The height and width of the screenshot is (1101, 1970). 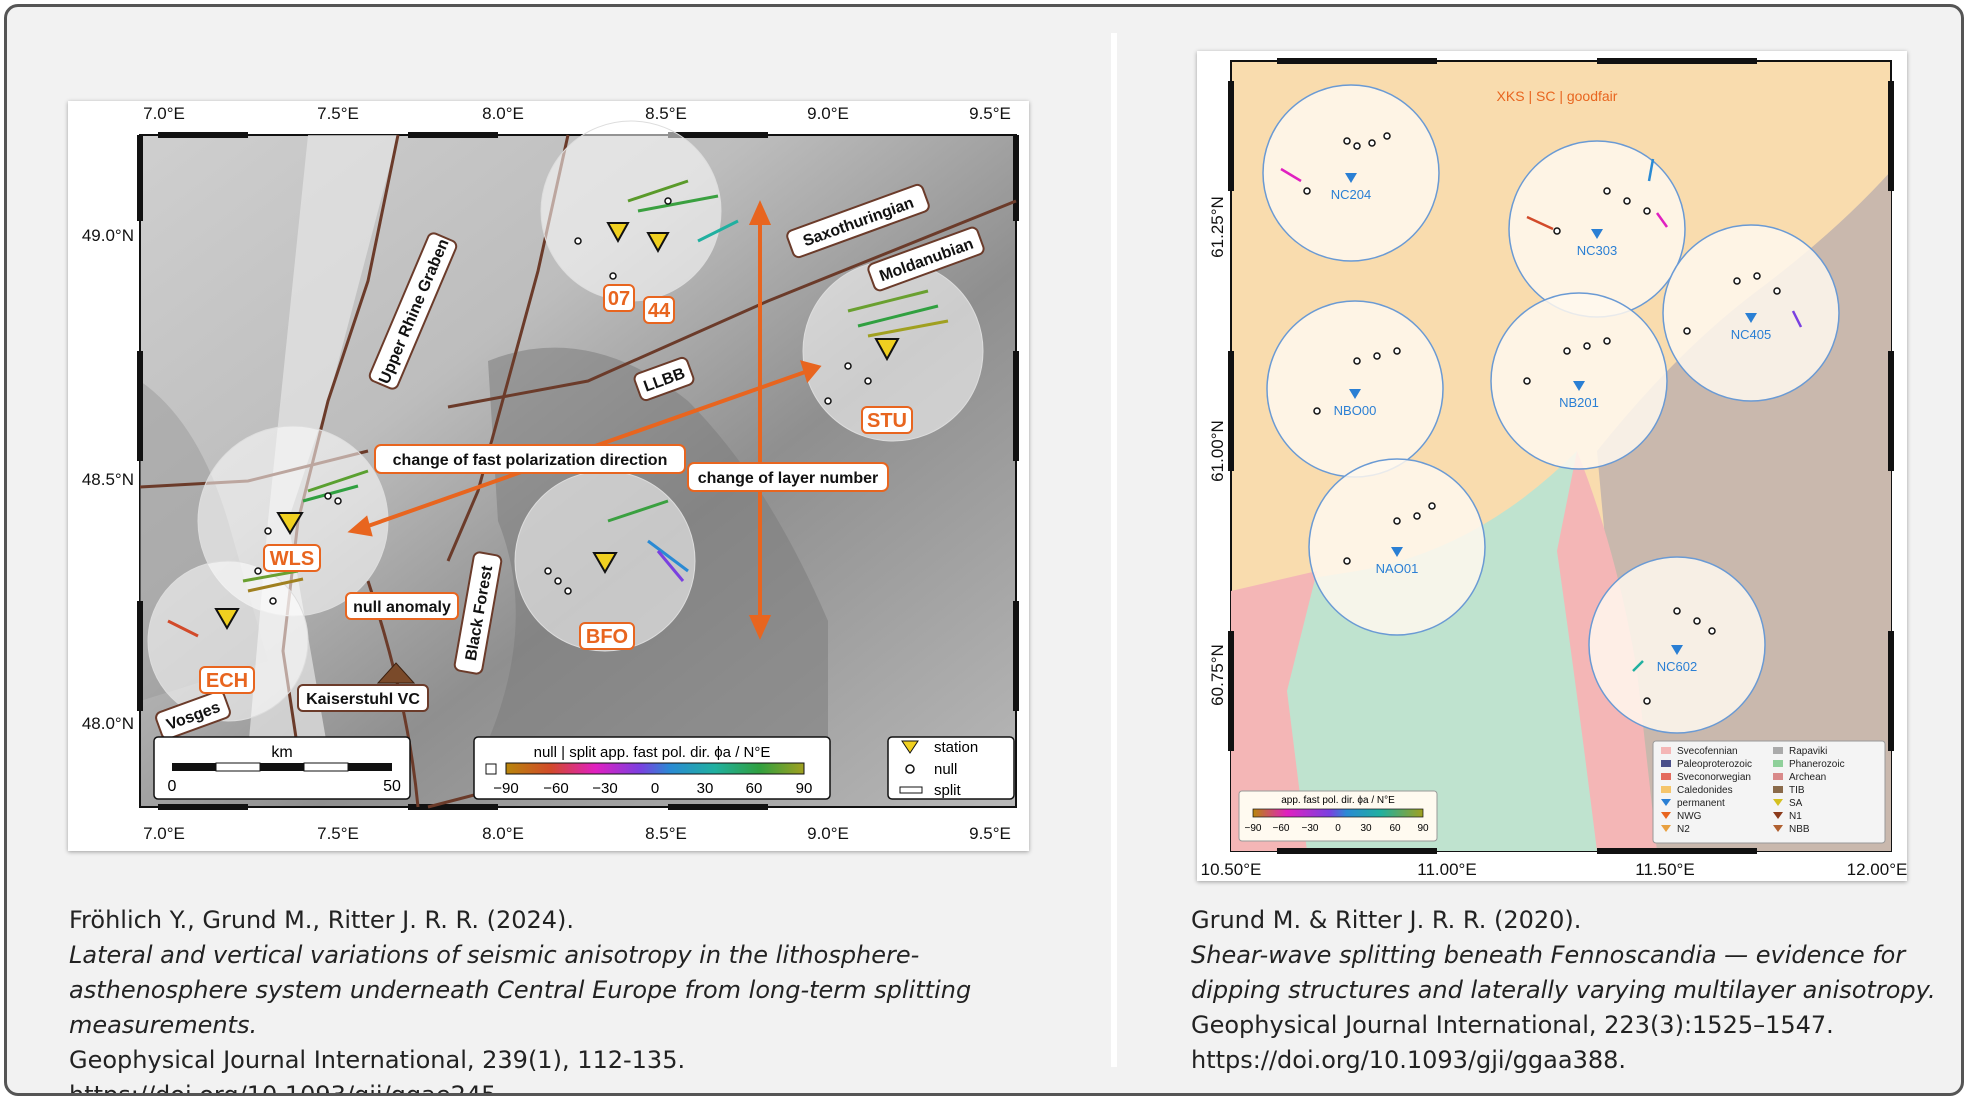 What do you see at coordinates (705, 788) in the screenshot?
I see `colorbar-tick-4: 30` at bounding box center [705, 788].